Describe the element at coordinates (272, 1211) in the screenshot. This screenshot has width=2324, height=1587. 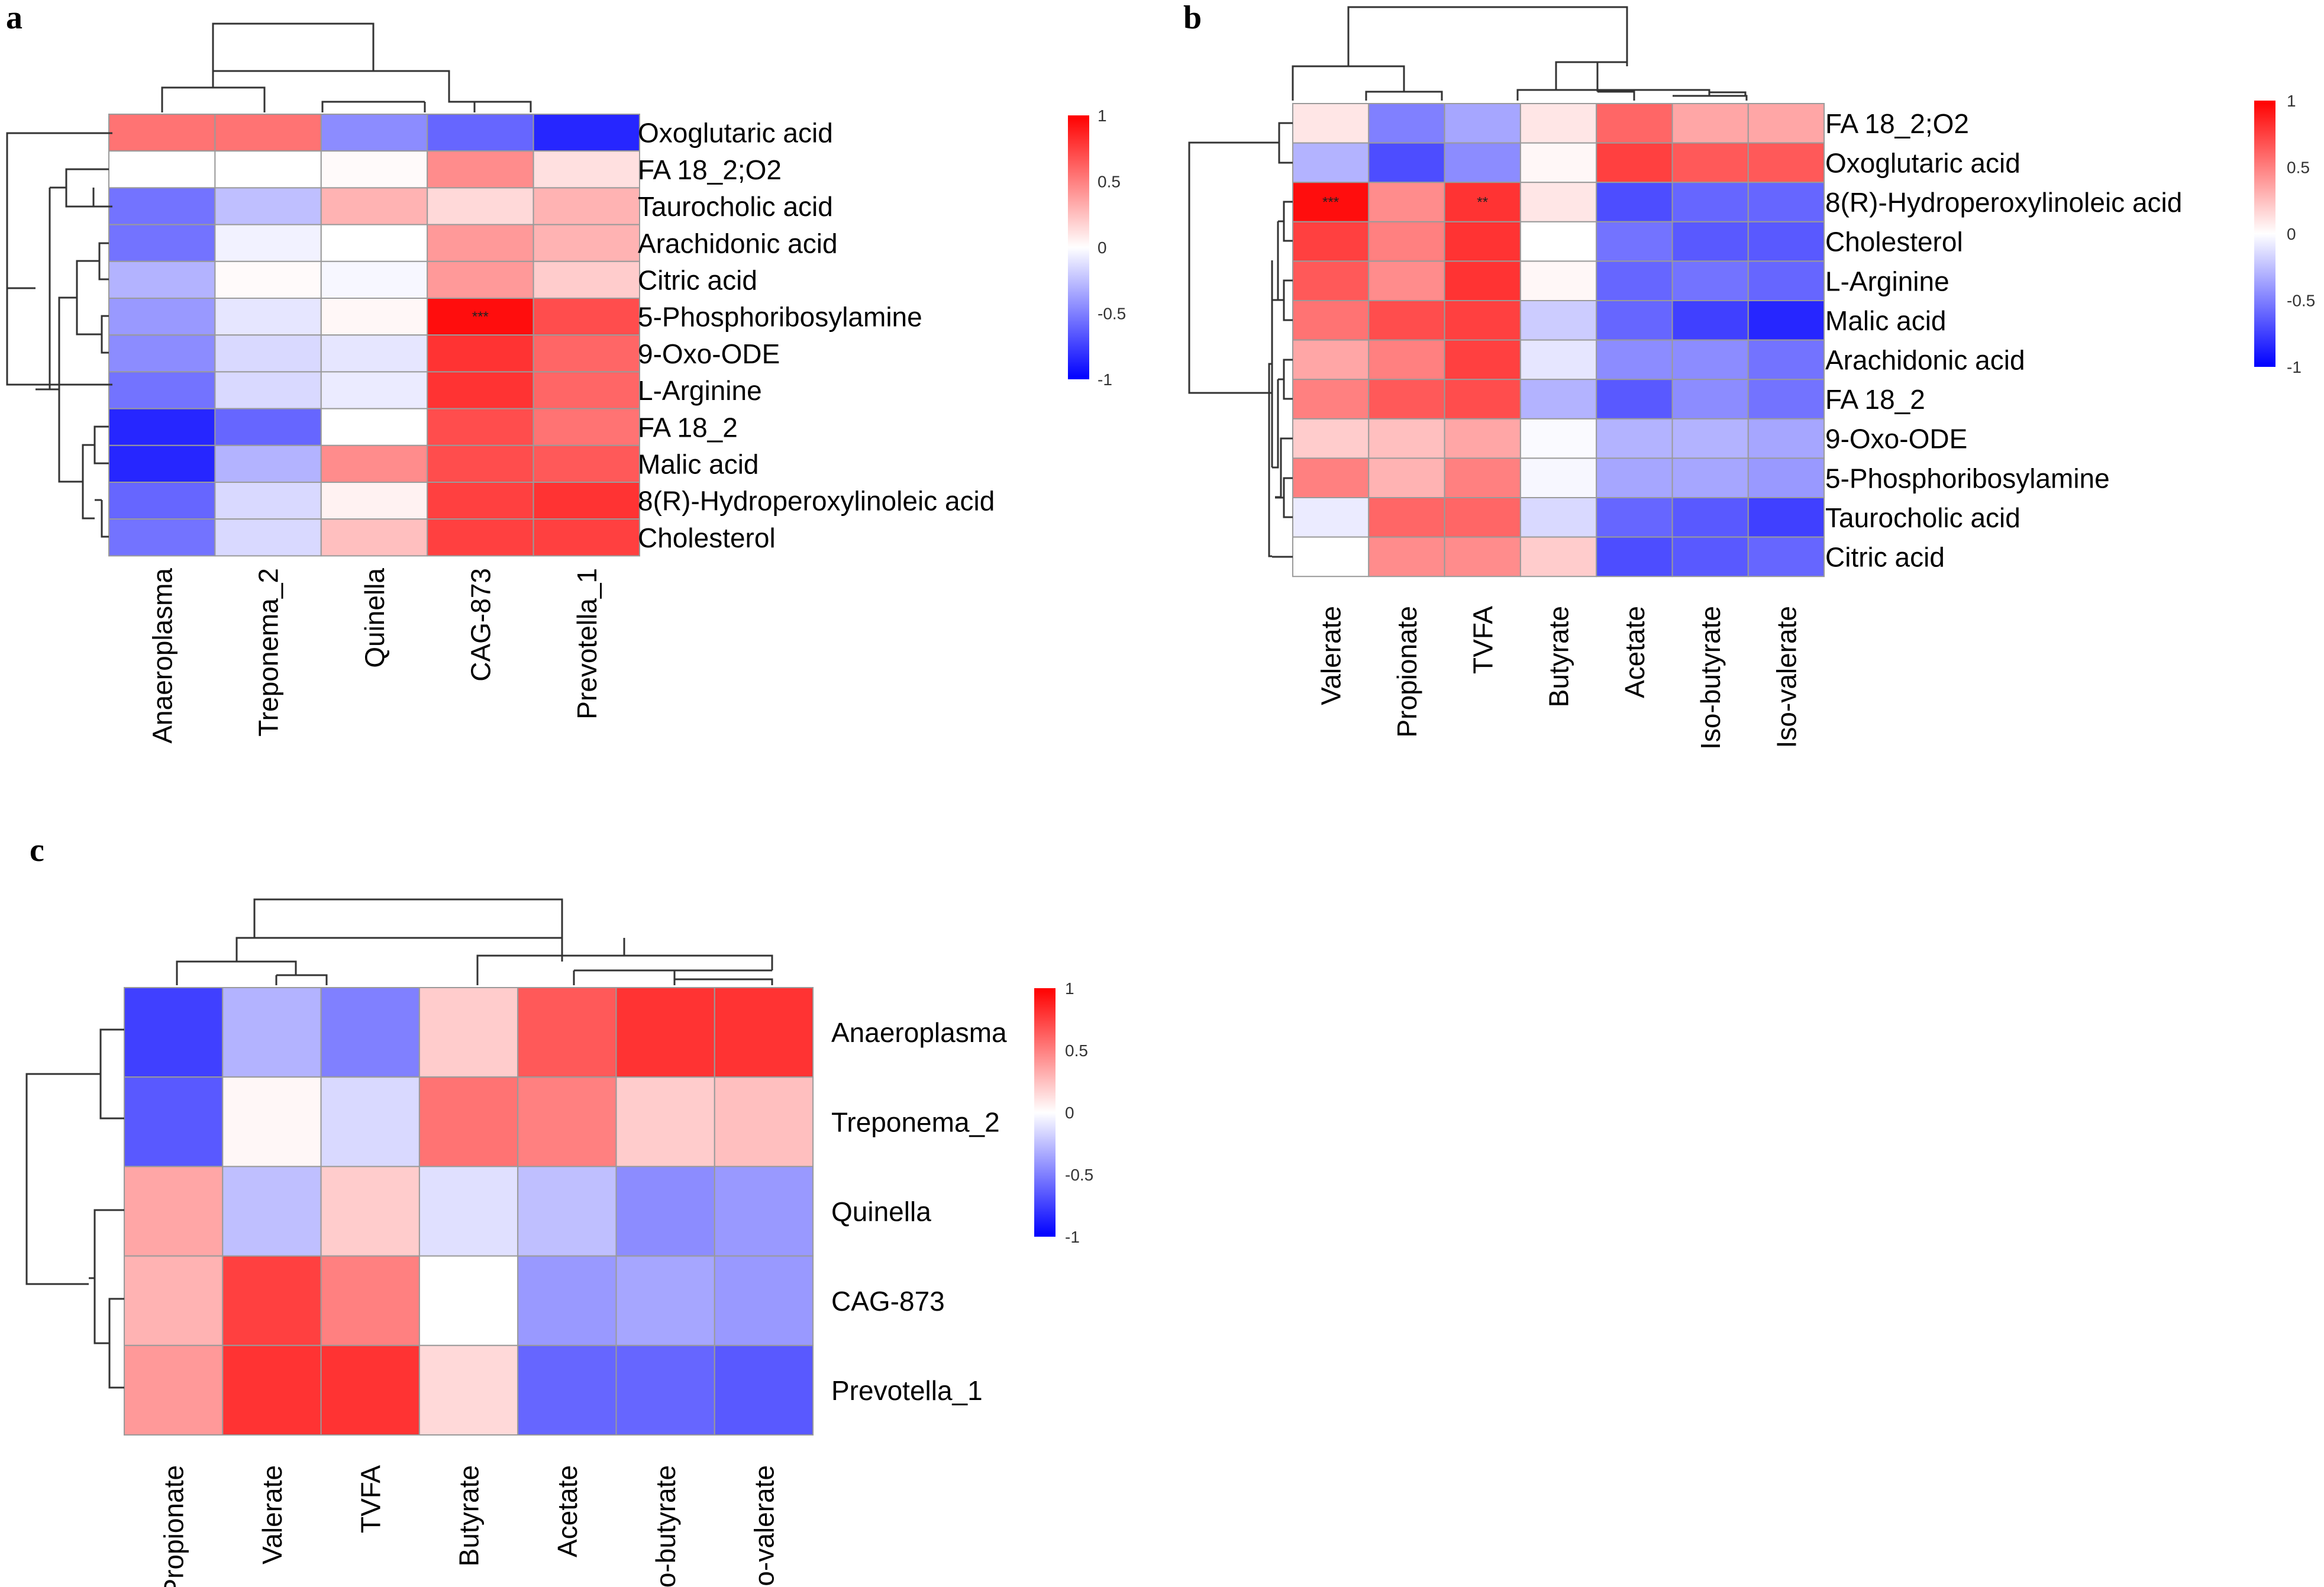
I see `heatmap-cell-c-quinella-valerate` at that location.